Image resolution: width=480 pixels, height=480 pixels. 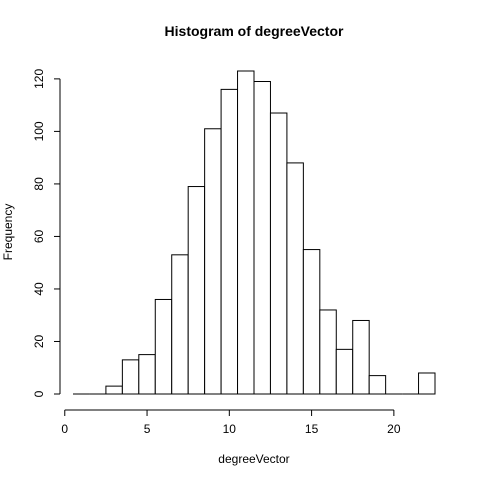 I want to click on y-tick-label-60: 60, so click(x=39, y=236).